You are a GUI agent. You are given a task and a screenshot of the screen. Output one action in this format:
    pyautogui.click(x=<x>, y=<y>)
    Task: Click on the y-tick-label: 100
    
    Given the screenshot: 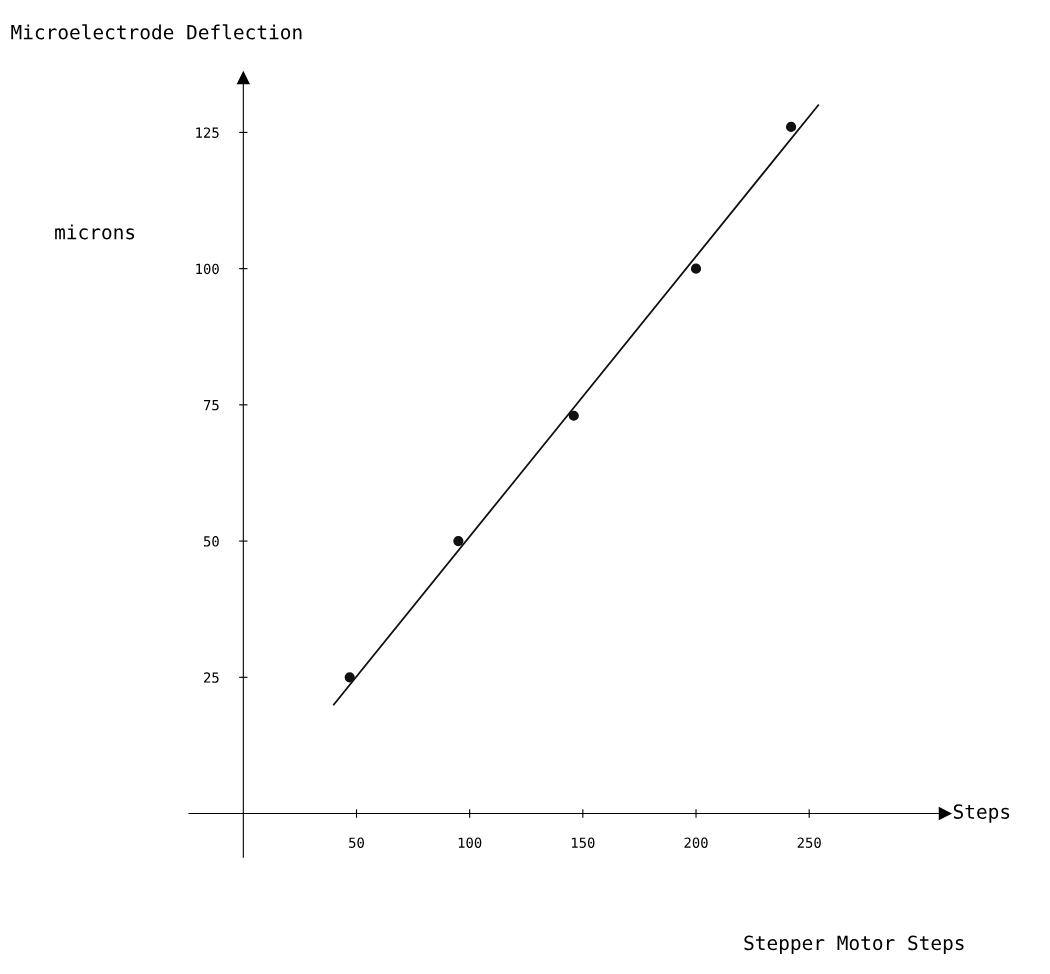 What is the action you would take?
    pyautogui.click(x=207, y=269)
    